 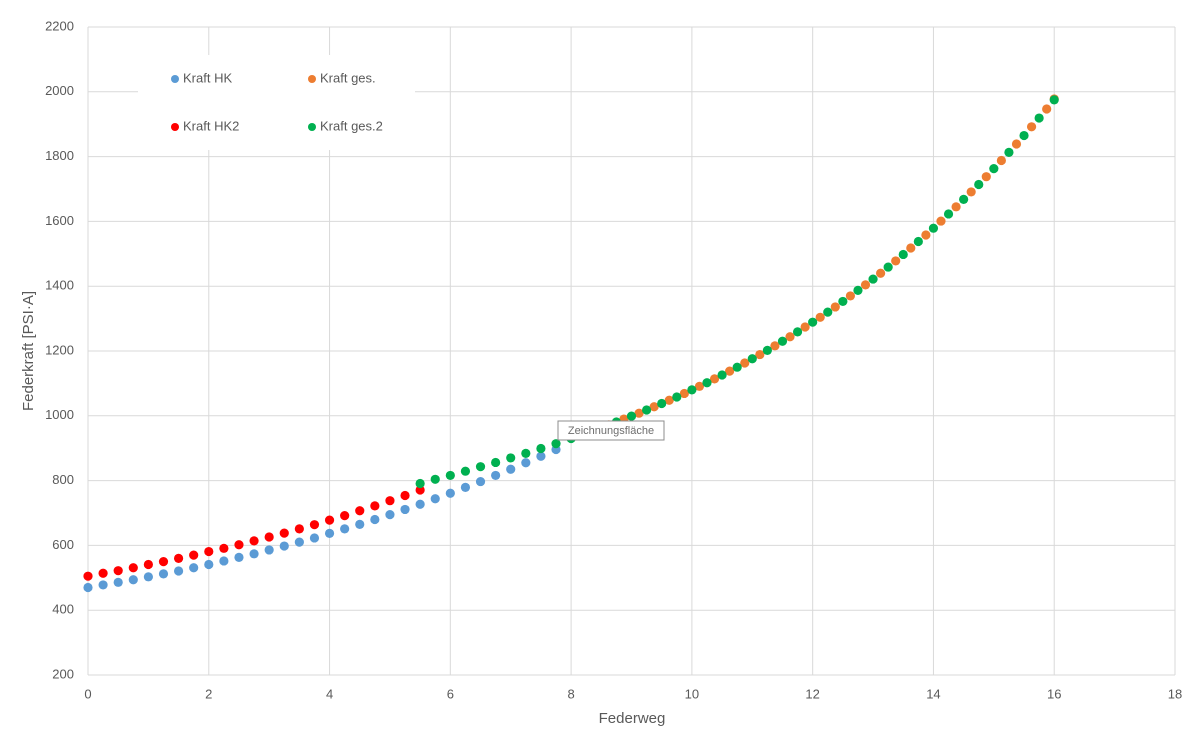 I want to click on y-tick-label: 1400, so click(x=59, y=285).